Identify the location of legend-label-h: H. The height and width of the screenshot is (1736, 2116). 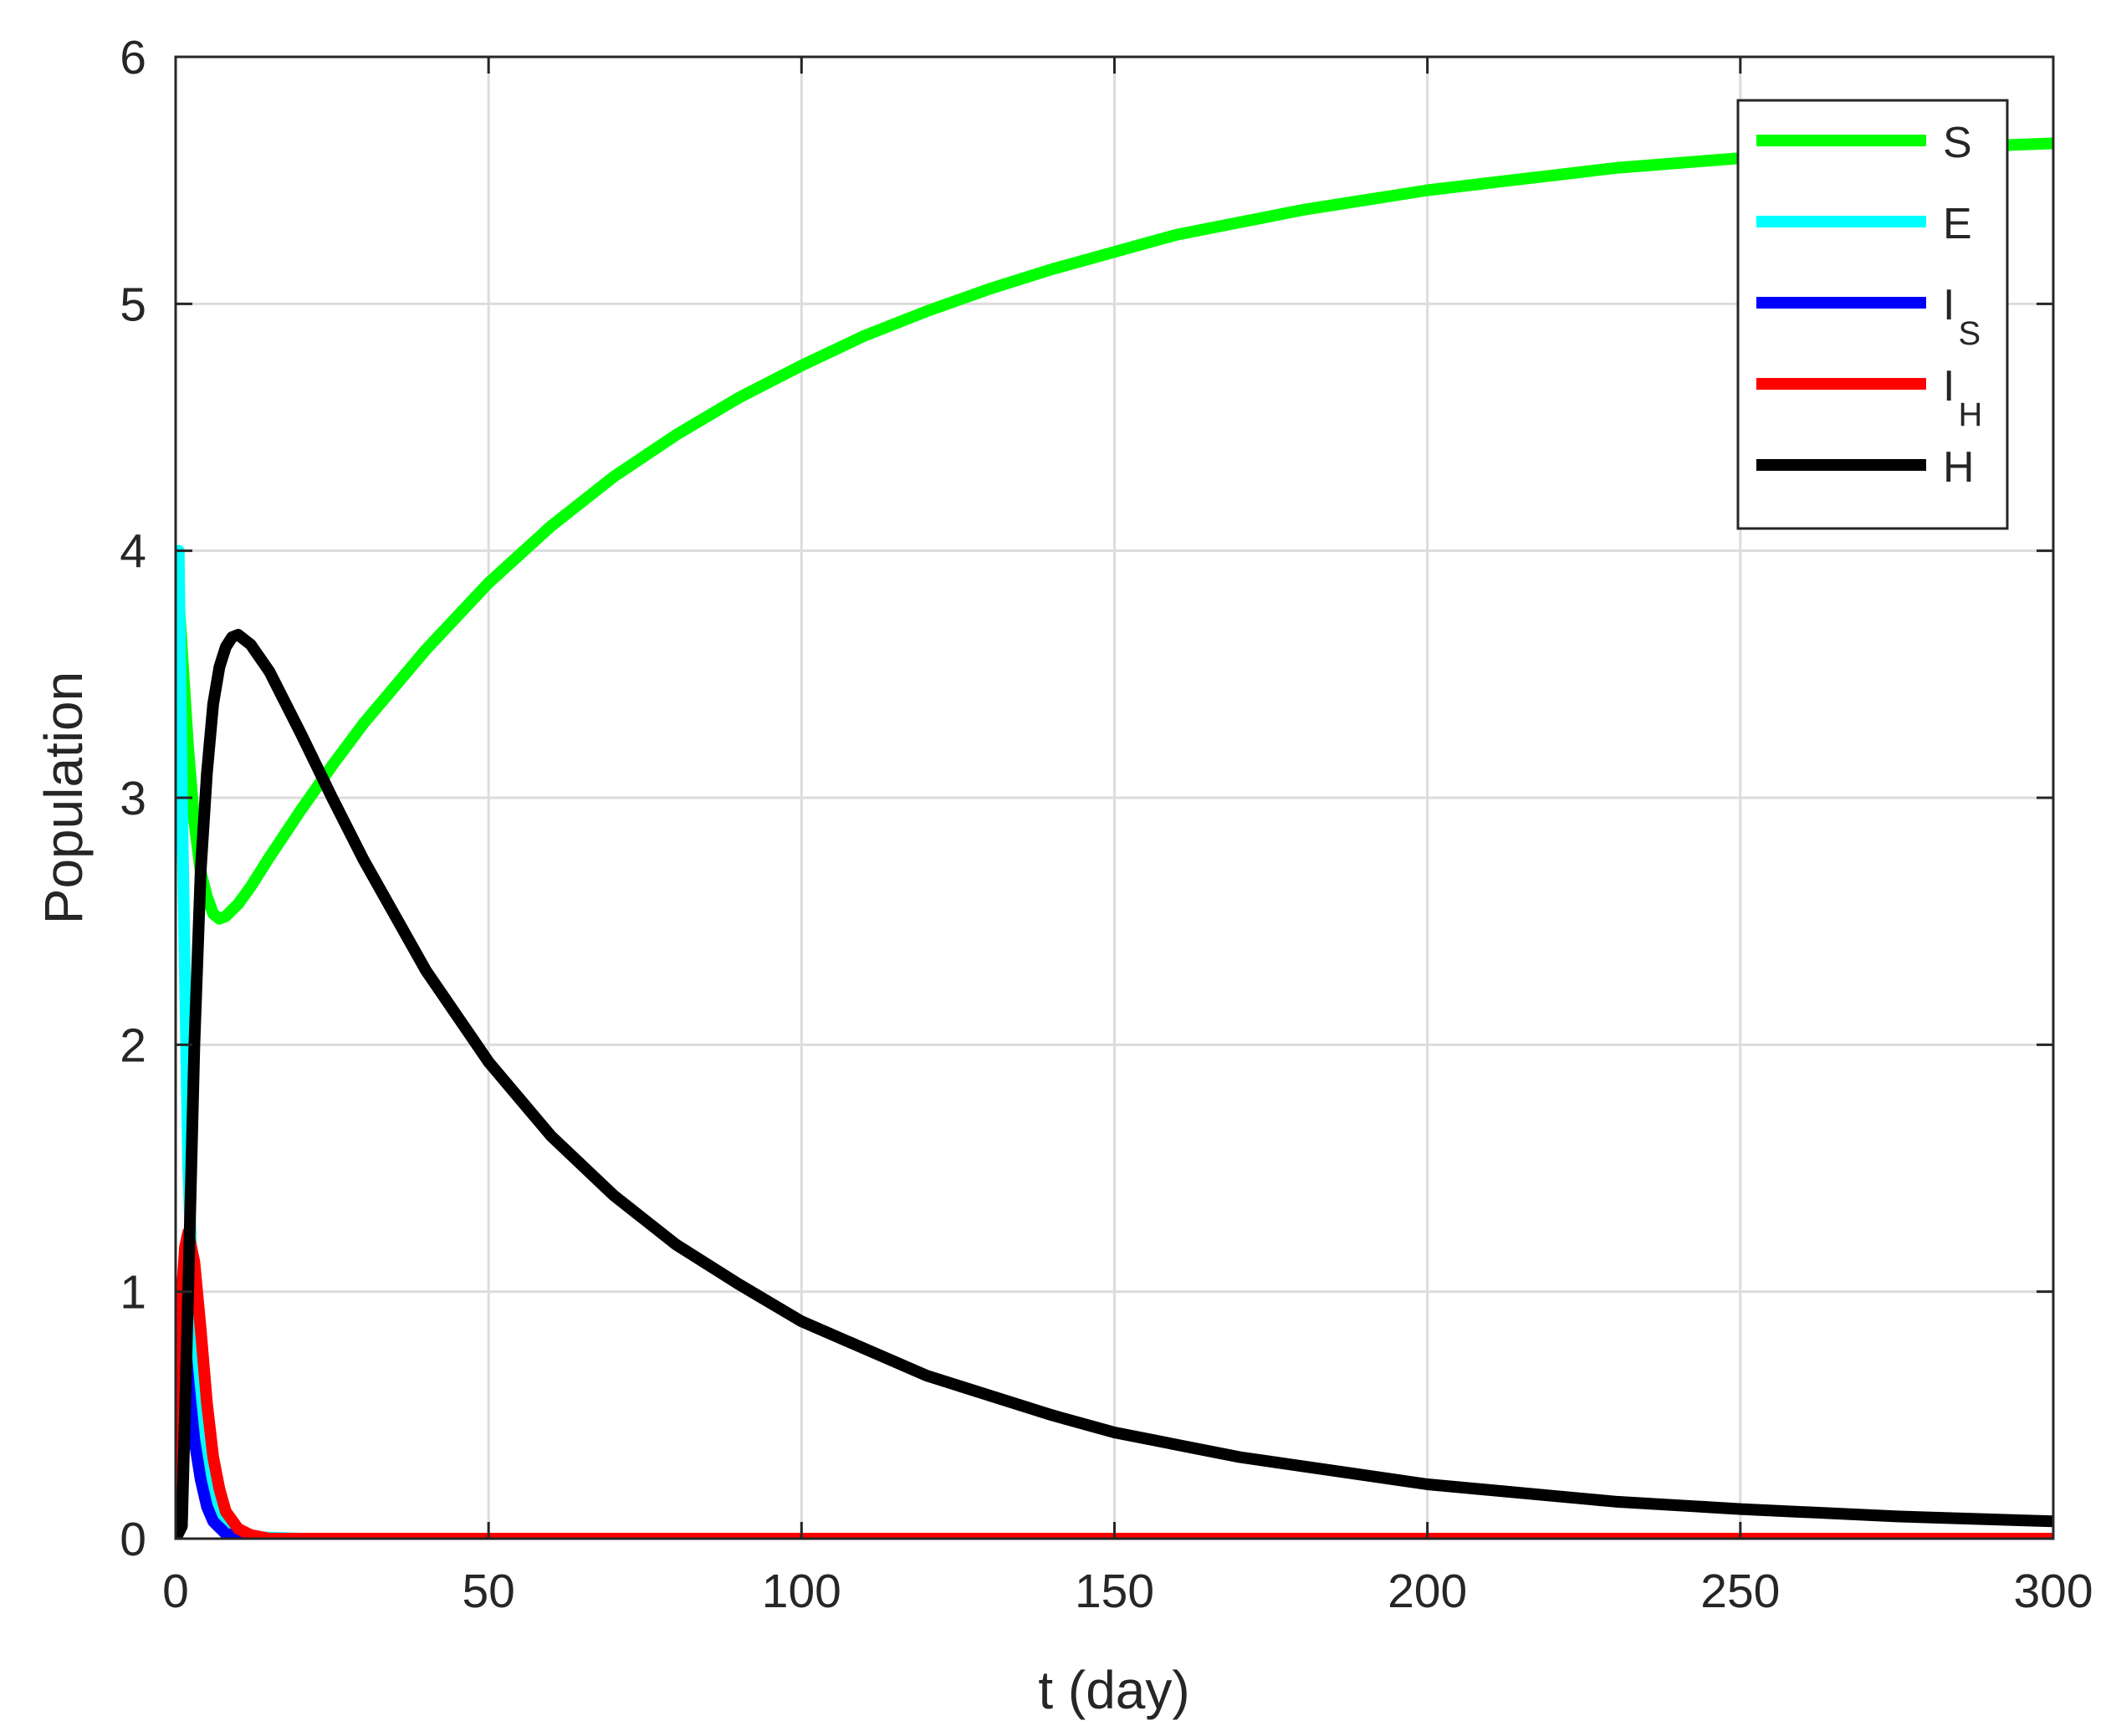
(1959, 467).